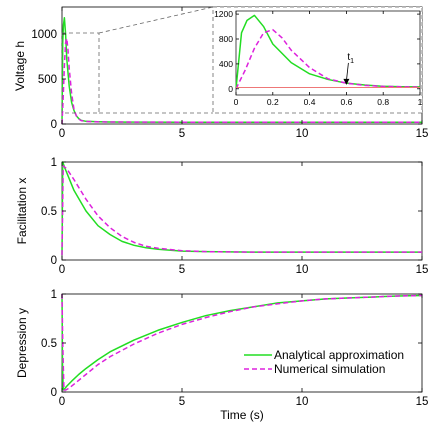  Describe the element at coordinates (302, 134) in the screenshot. I see `panel-voltage-xtick-label: 10` at that location.